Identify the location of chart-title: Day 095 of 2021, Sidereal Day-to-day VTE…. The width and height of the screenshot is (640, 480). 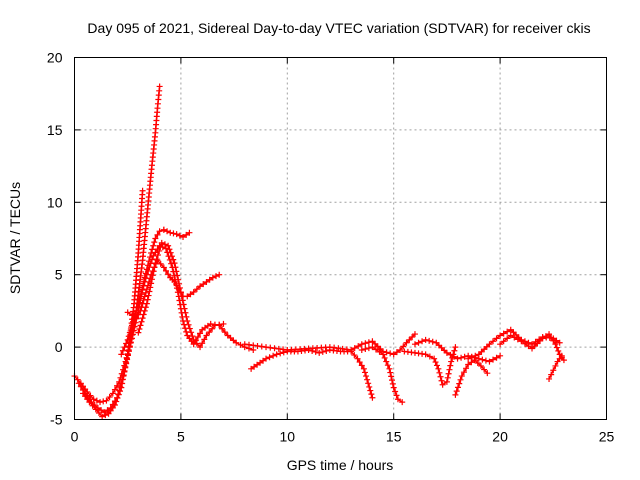
(338, 28).